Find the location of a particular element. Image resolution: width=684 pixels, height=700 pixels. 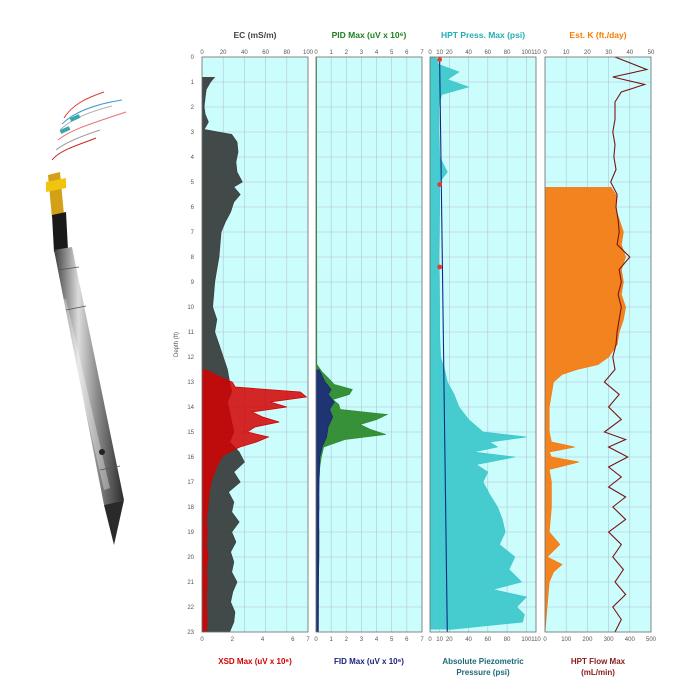

bottom-tick-label: 110 is located at coordinates (536, 640).